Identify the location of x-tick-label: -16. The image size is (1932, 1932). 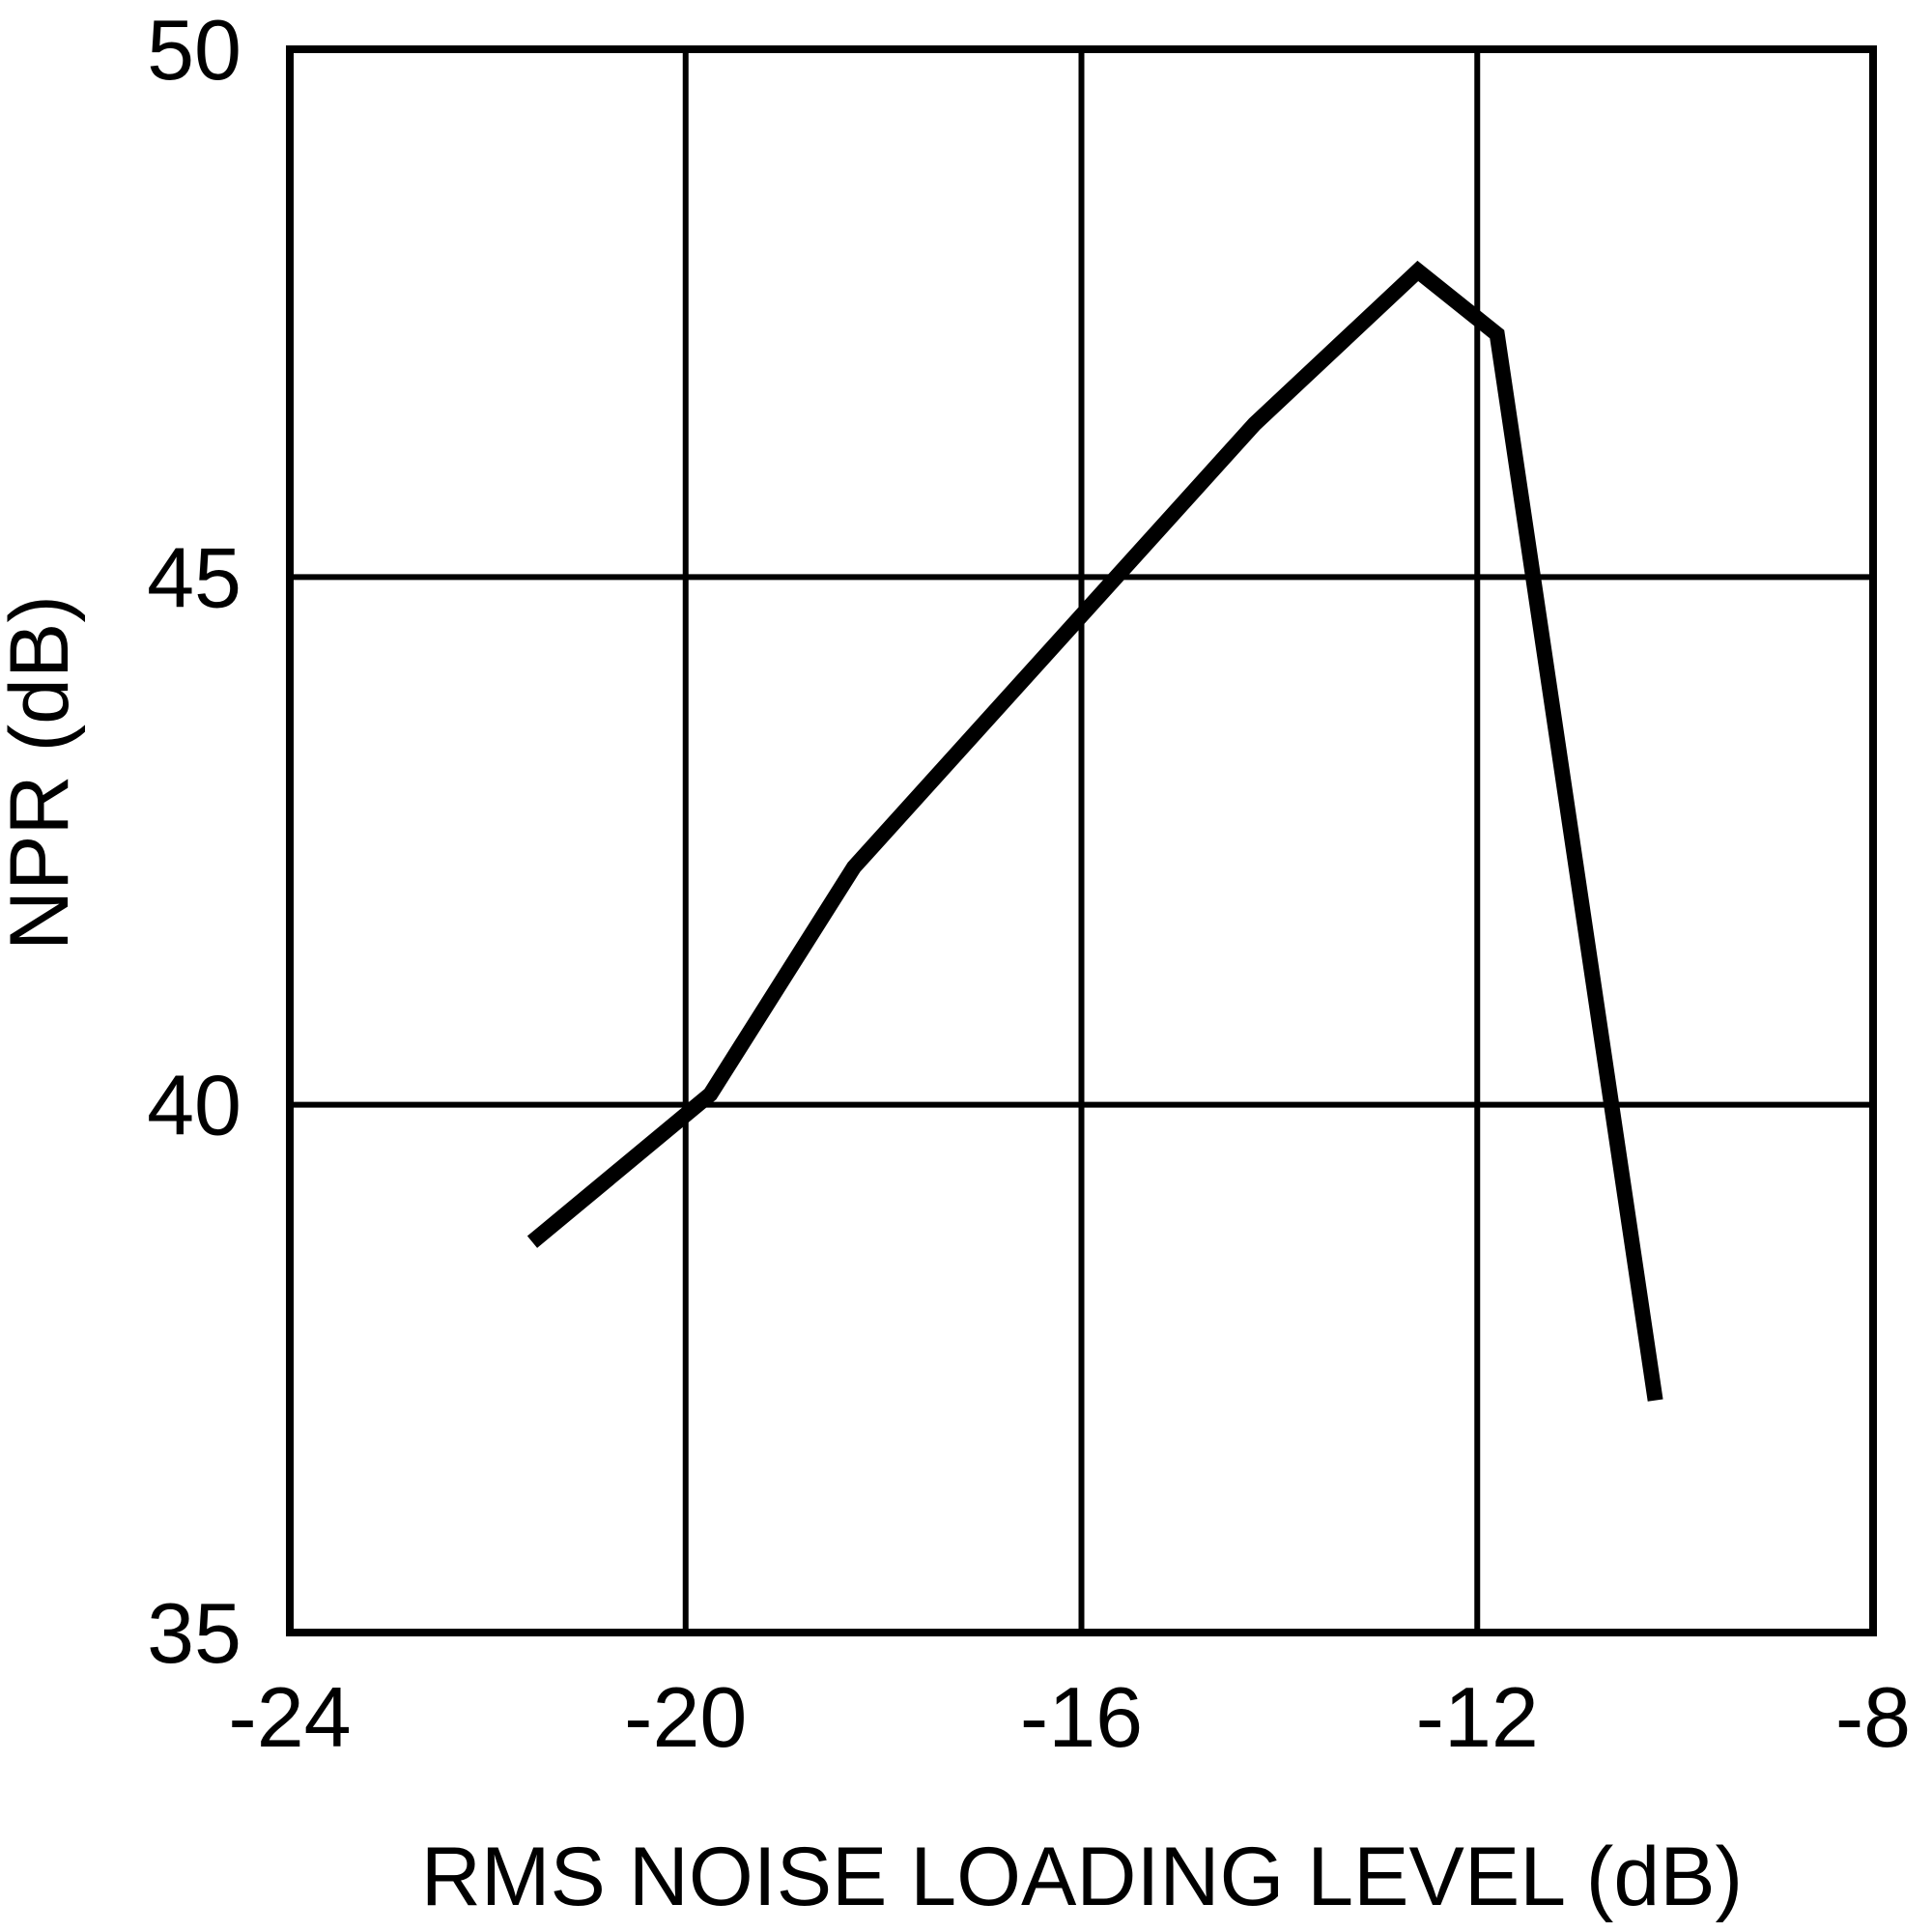
(1081, 1717).